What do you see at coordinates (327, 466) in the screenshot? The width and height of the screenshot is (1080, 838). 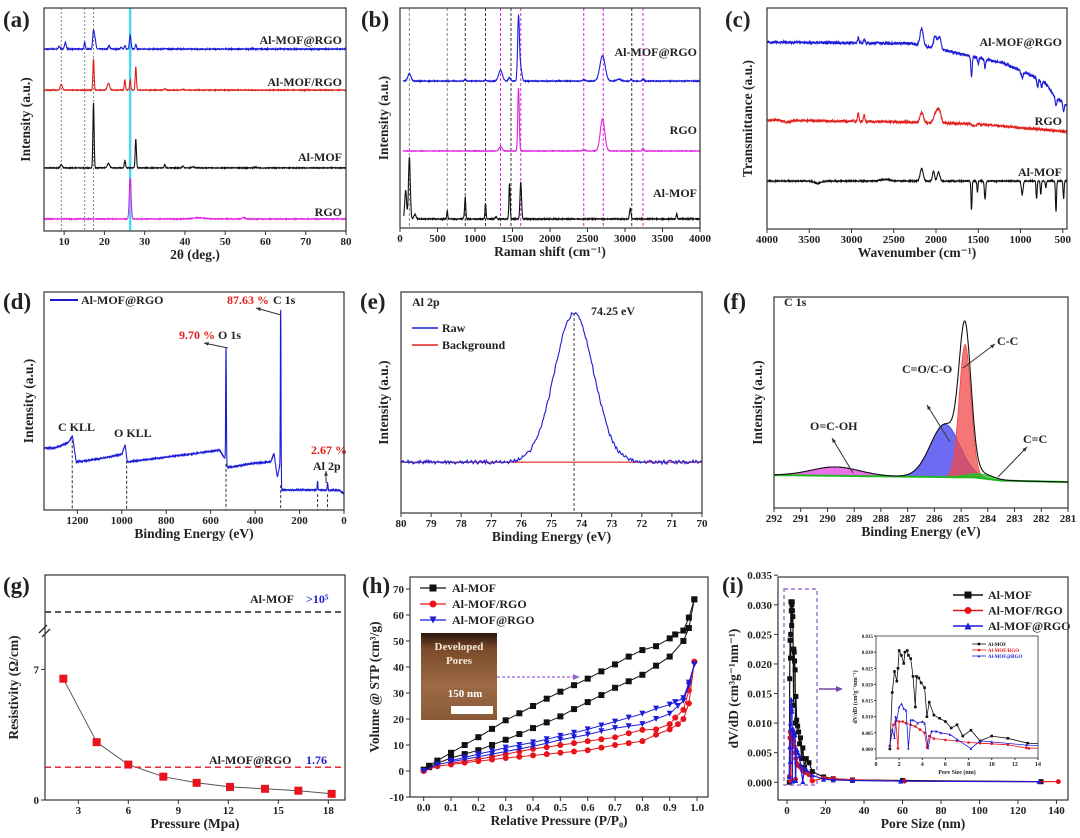 I see `peak-annotation: Al 2p` at bounding box center [327, 466].